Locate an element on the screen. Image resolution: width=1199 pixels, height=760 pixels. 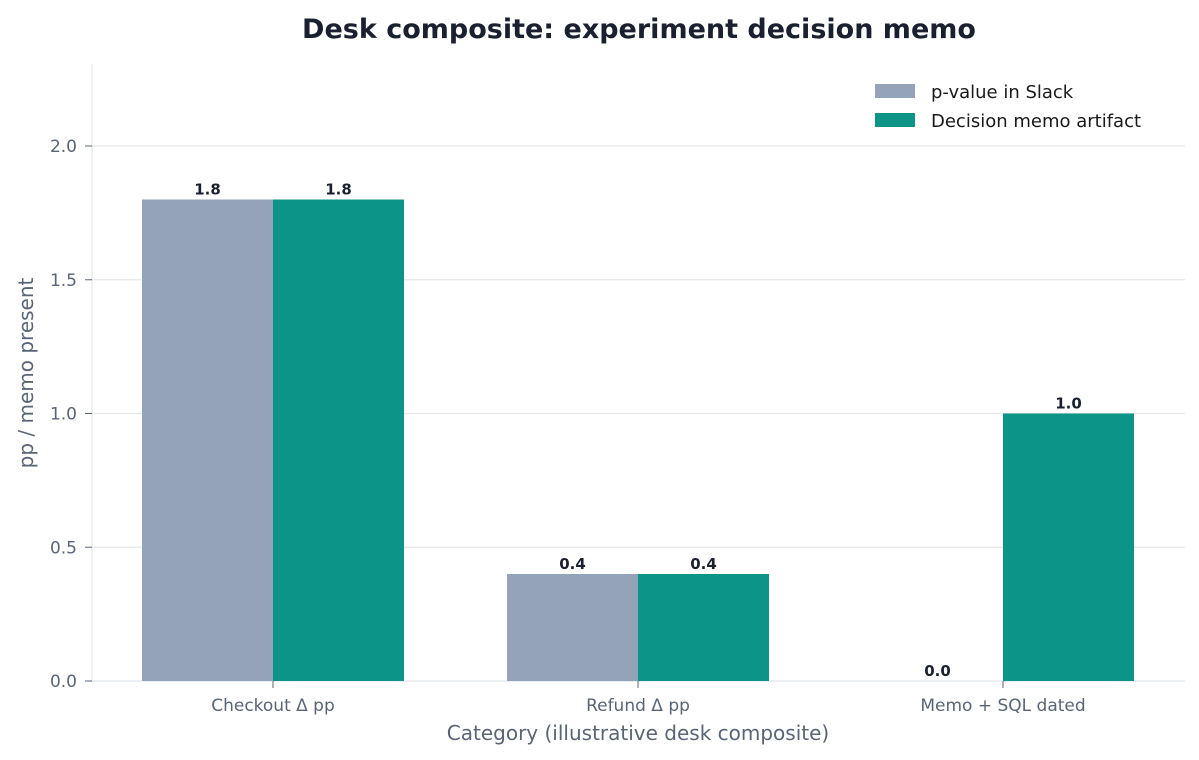
legend-label: Decision memo artifact is located at coordinates (1036, 121).